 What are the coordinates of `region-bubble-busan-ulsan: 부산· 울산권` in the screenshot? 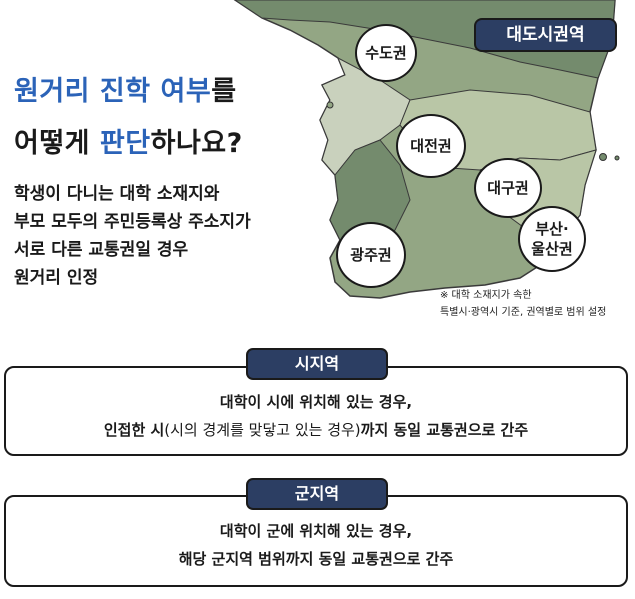 It's located at (552, 239).